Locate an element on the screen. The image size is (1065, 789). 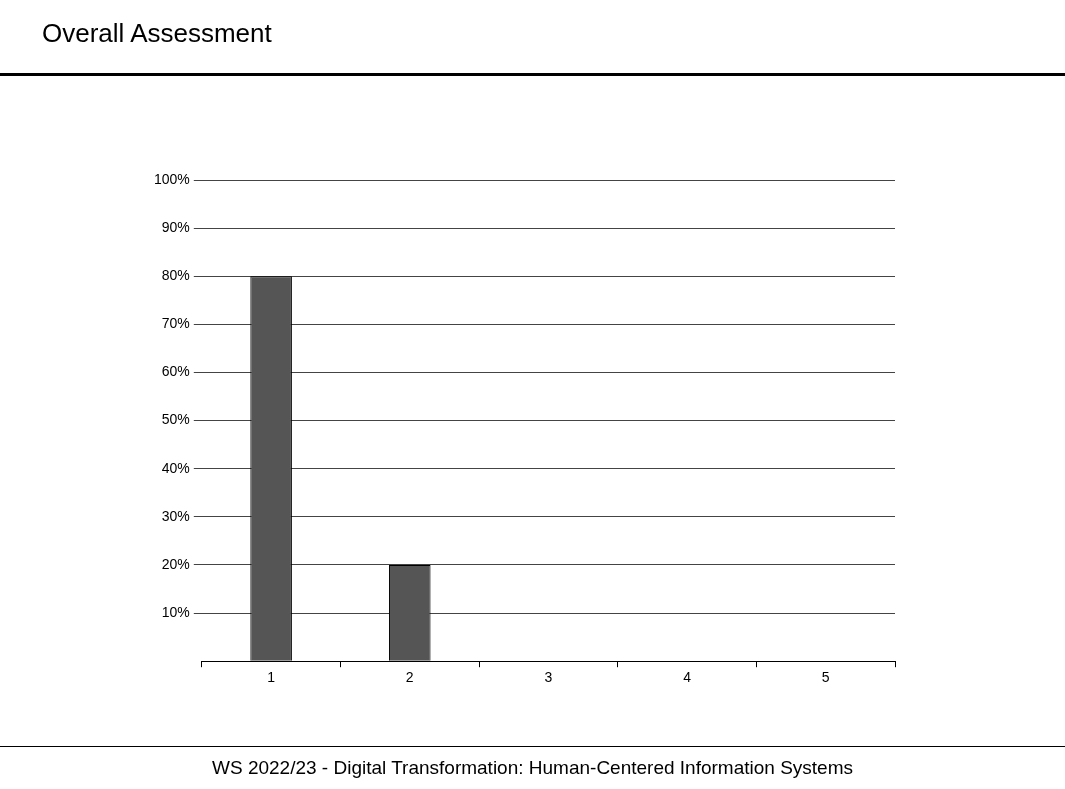
y-tick-label: 20% is located at coordinates (175, 563).